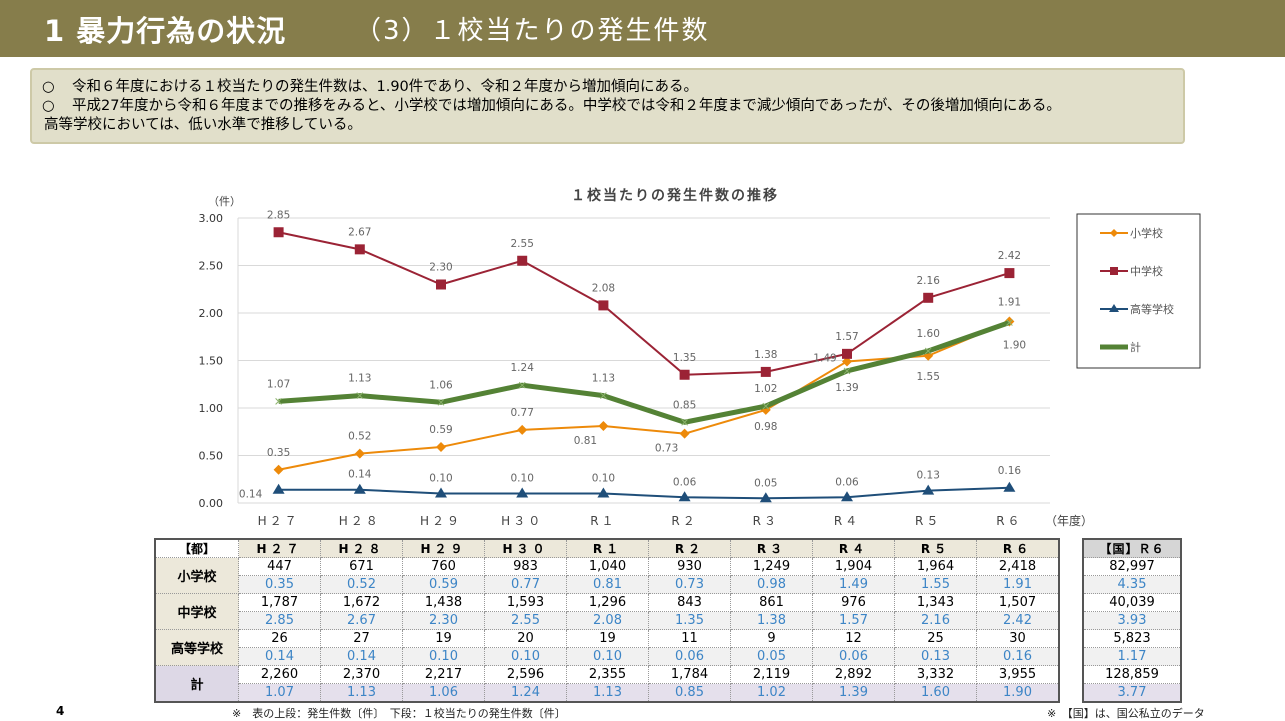 The width and height of the screenshot is (1285, 721). I want to click on data-label: 0.98, so click(765, 427).